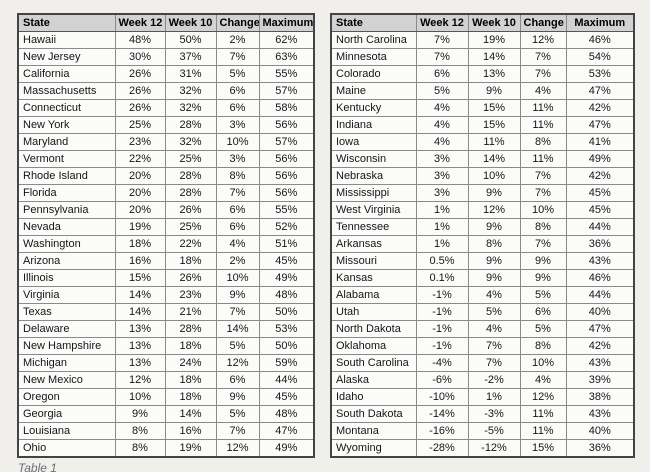 The height and width of the screenshot is (472, 650). Describe the element at coordinates (66, 278) in the screenshot. I see `state-cell: Illinois` at that location.